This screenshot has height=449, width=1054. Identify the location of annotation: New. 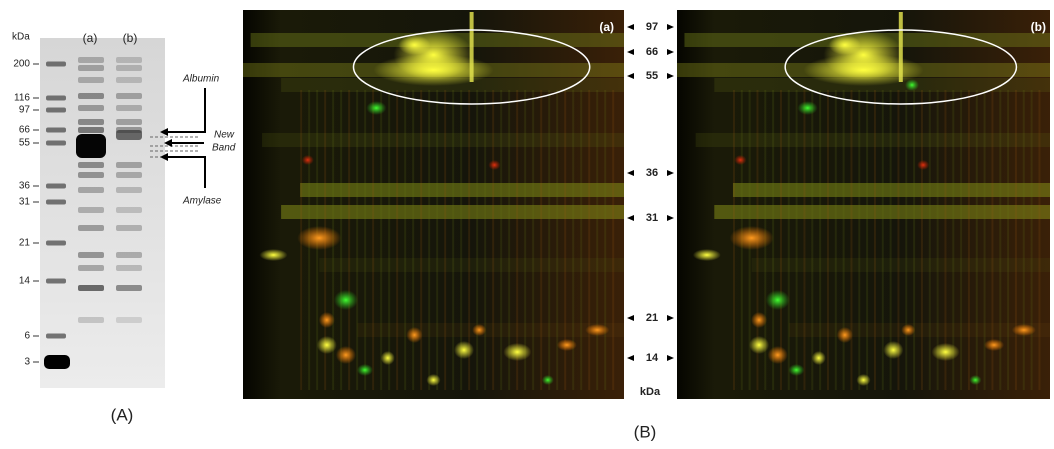
(224, 135).